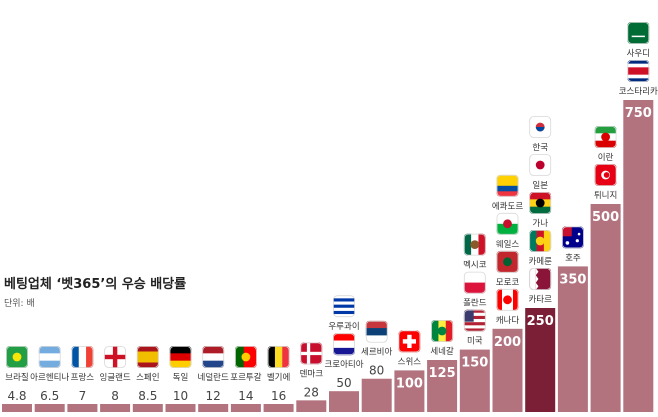  I want to click on bar-value-label: 28, so click(311, 392).